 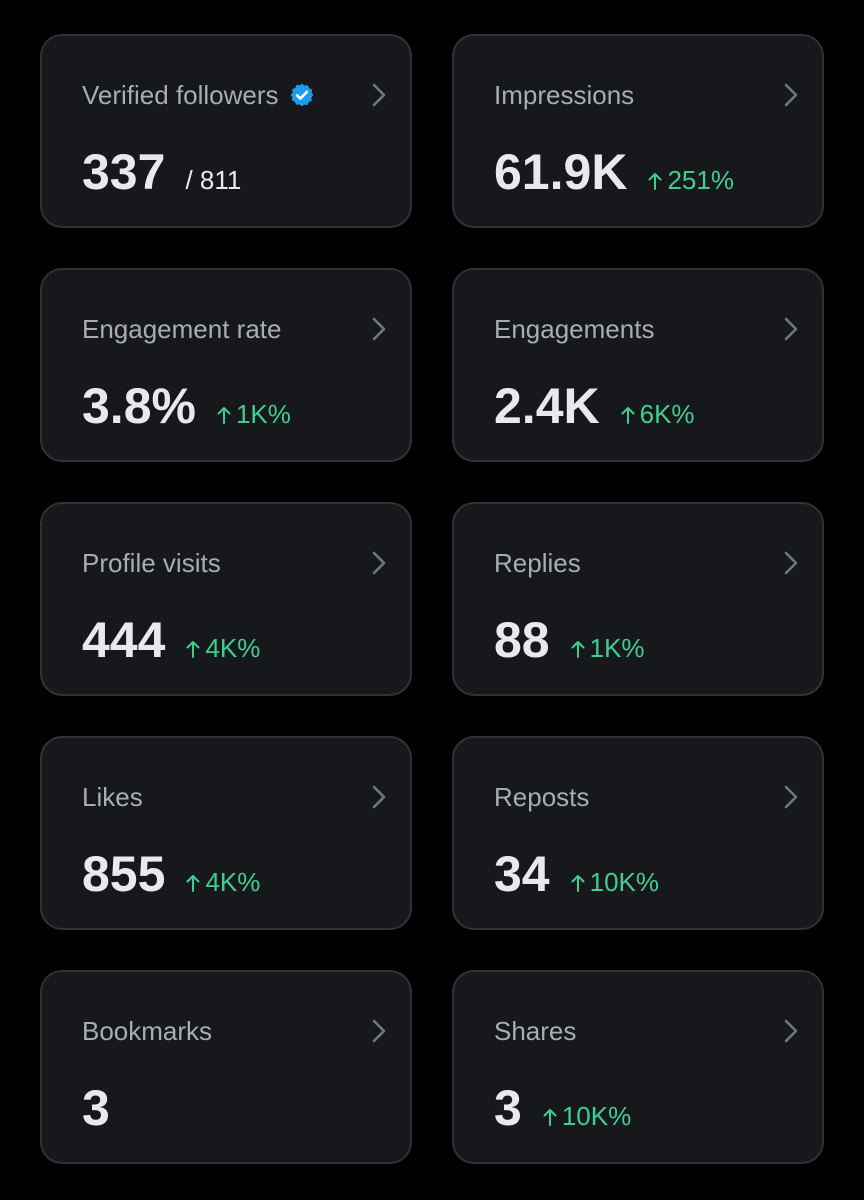 I want to click on card-label-row: Bookmarks, so click(x=147, y=1031).